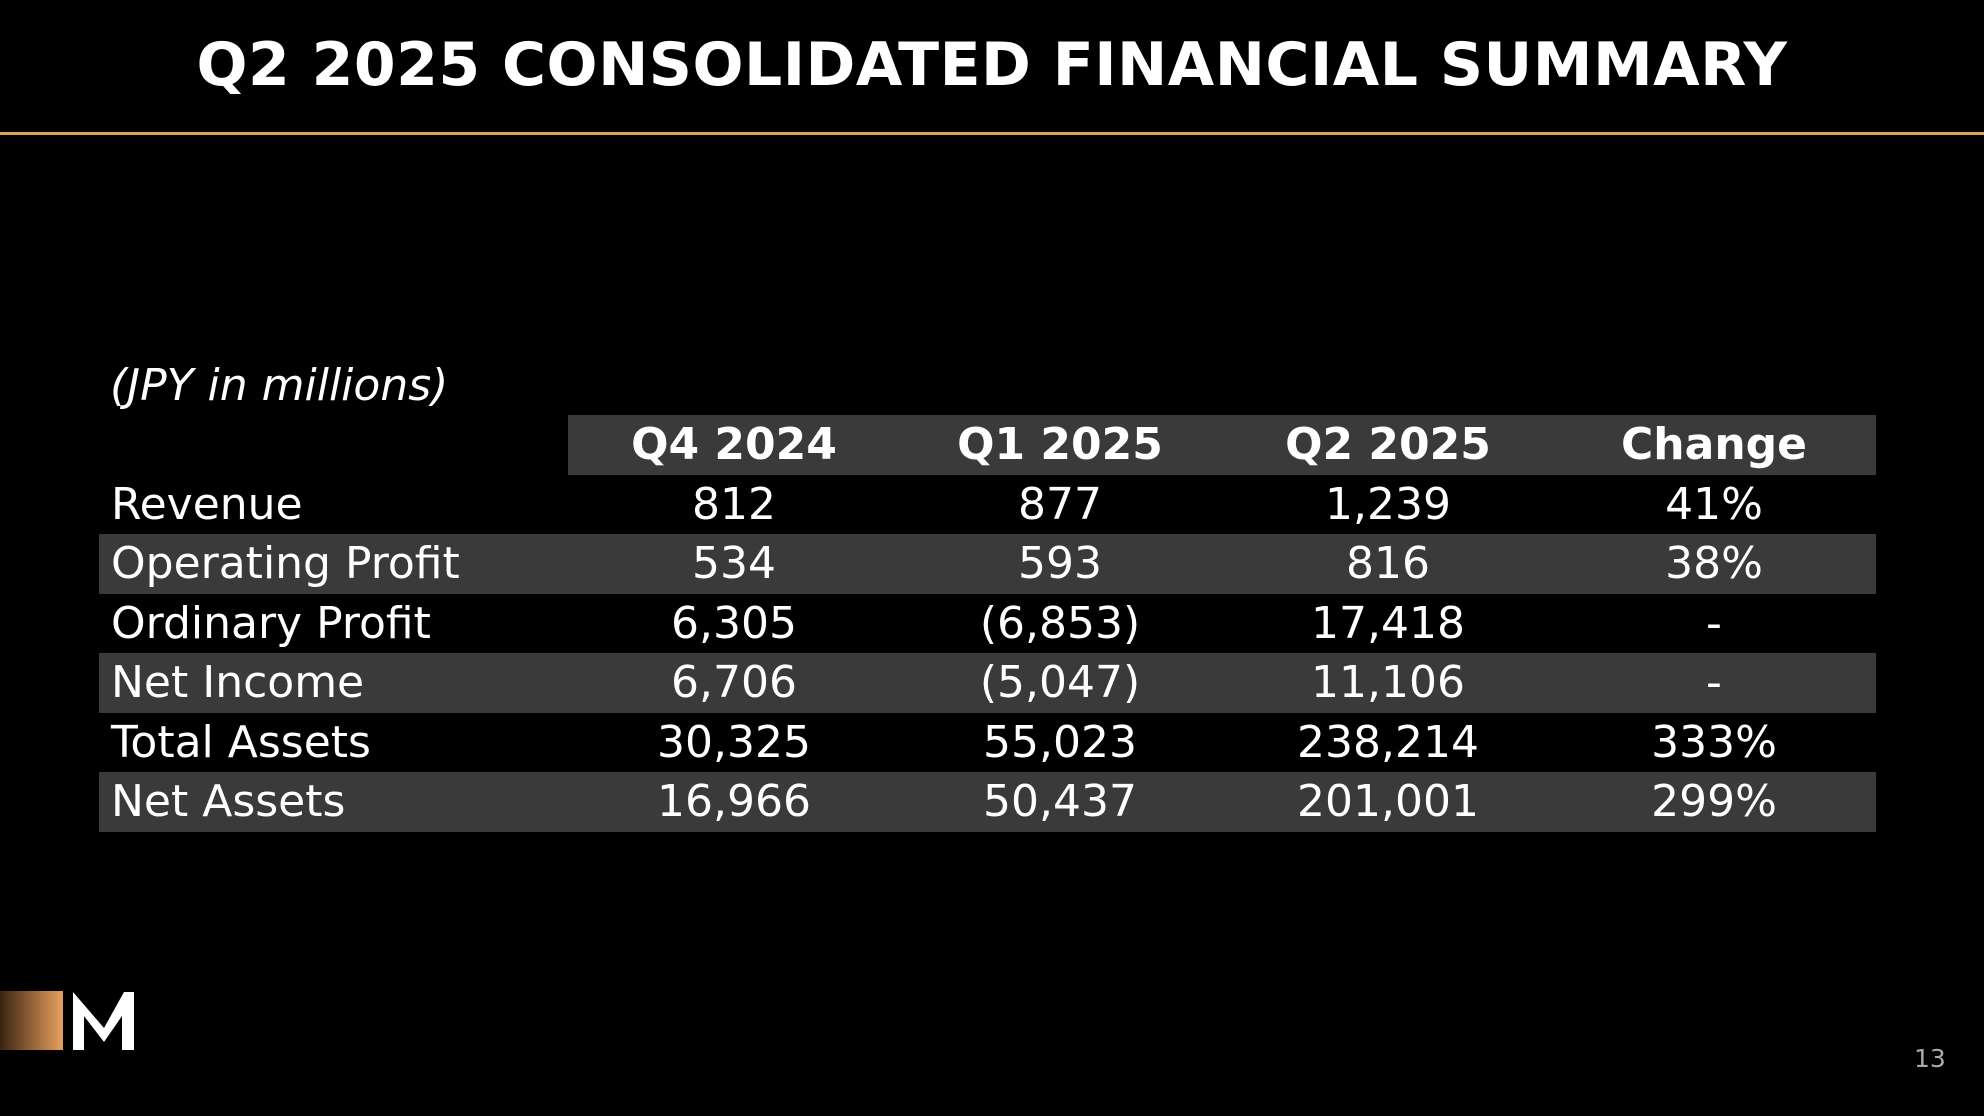  I want to click on table-cell: 55,023, so click(1060, 742).